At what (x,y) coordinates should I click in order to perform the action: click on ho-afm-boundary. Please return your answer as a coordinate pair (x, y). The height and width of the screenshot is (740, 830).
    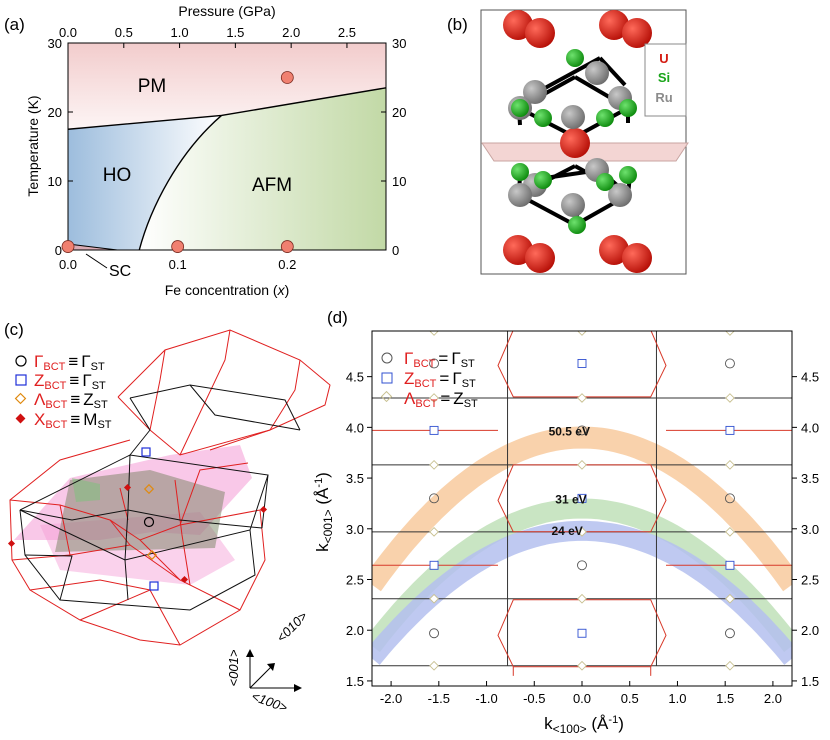
    Looking at the image, I should click on (180, 182).